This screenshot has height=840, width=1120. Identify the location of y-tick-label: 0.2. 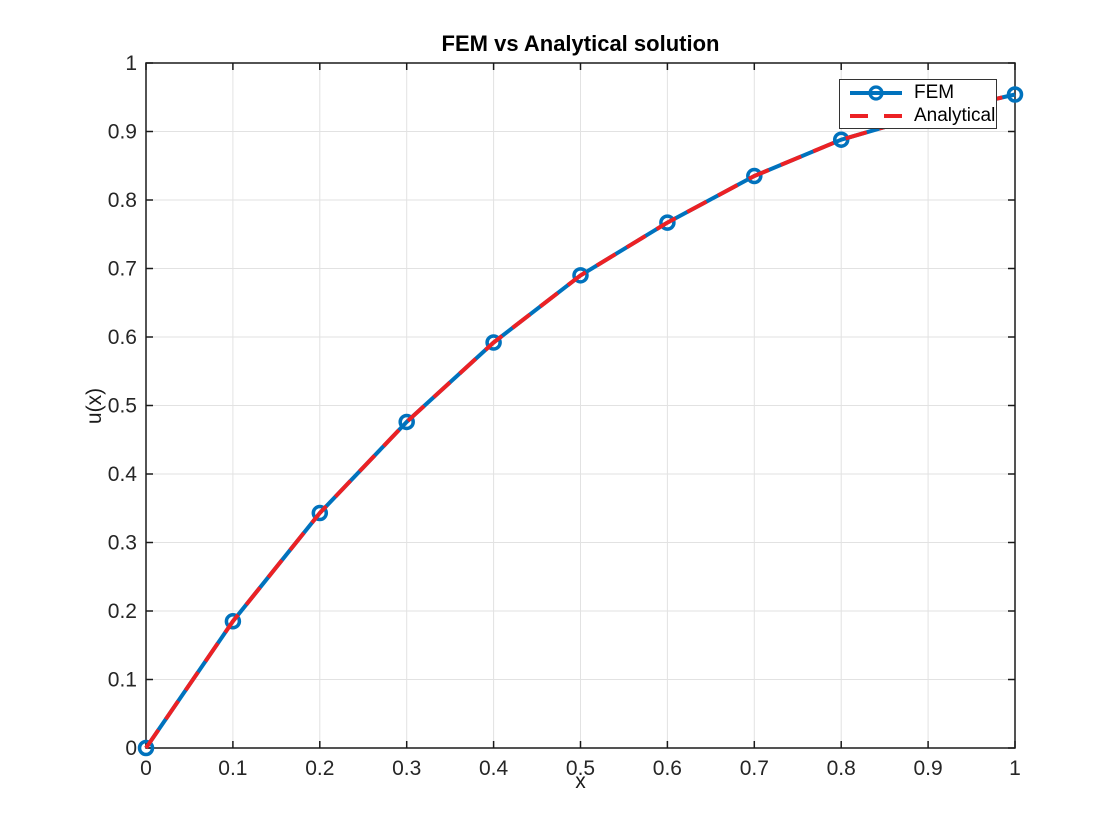
(122, 611).